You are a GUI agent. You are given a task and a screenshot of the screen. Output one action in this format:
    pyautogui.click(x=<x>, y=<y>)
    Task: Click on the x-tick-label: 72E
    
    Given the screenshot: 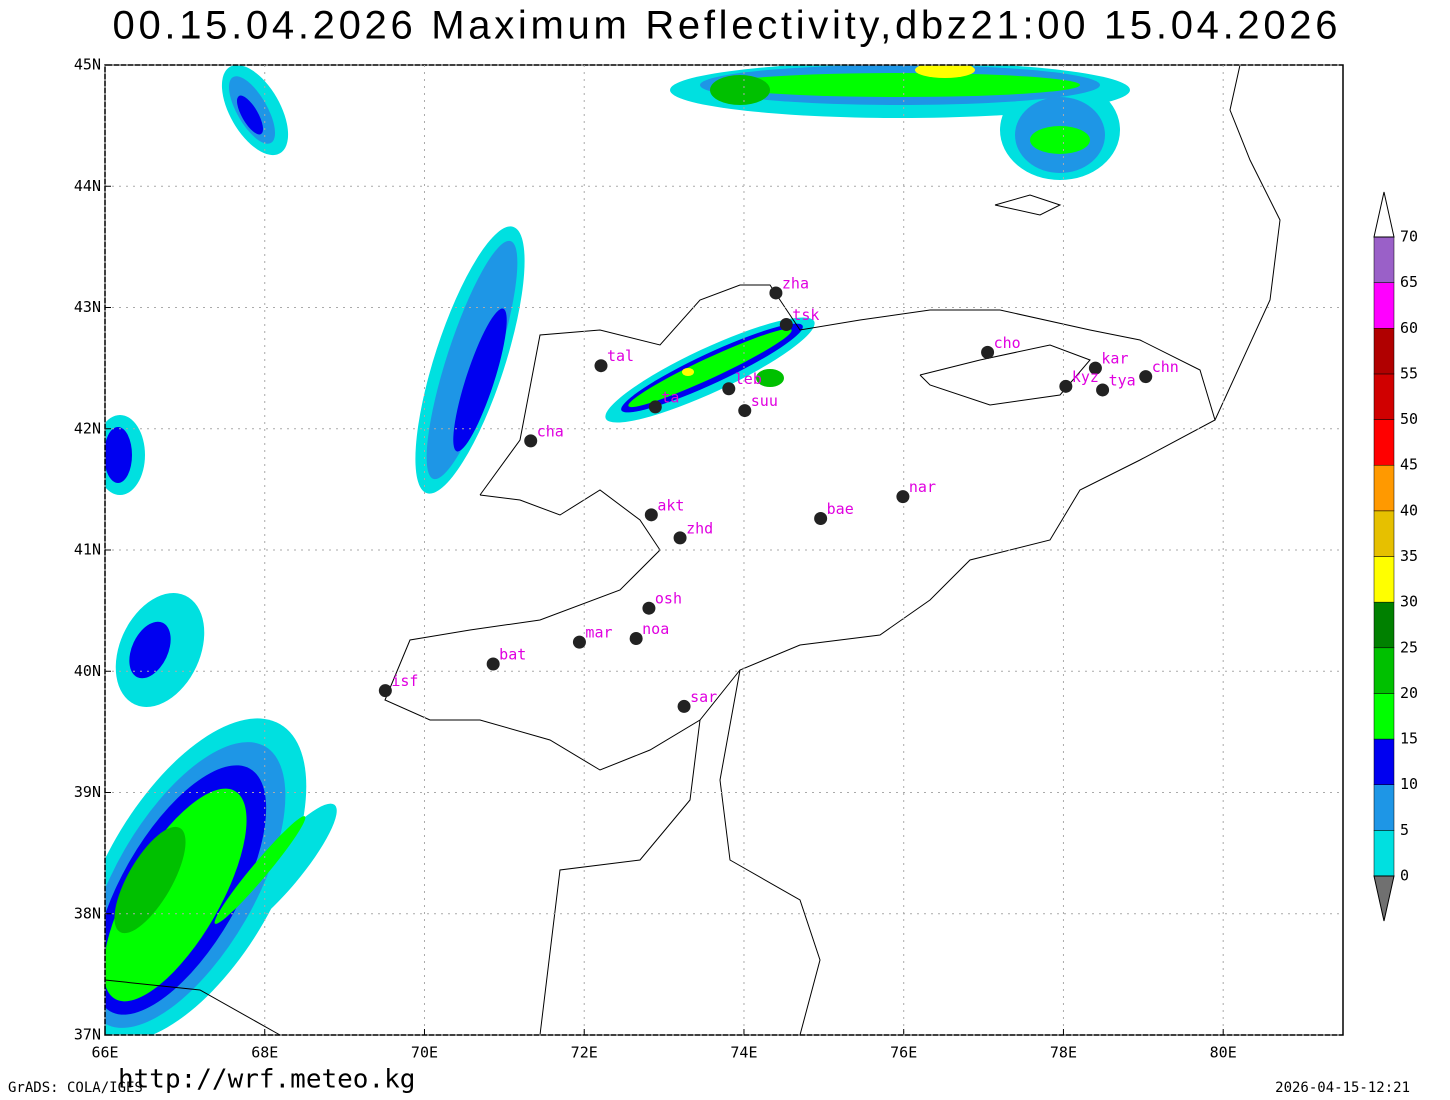 What is the action you would take?
    pyautogui.click(x=584, y=1053)
    